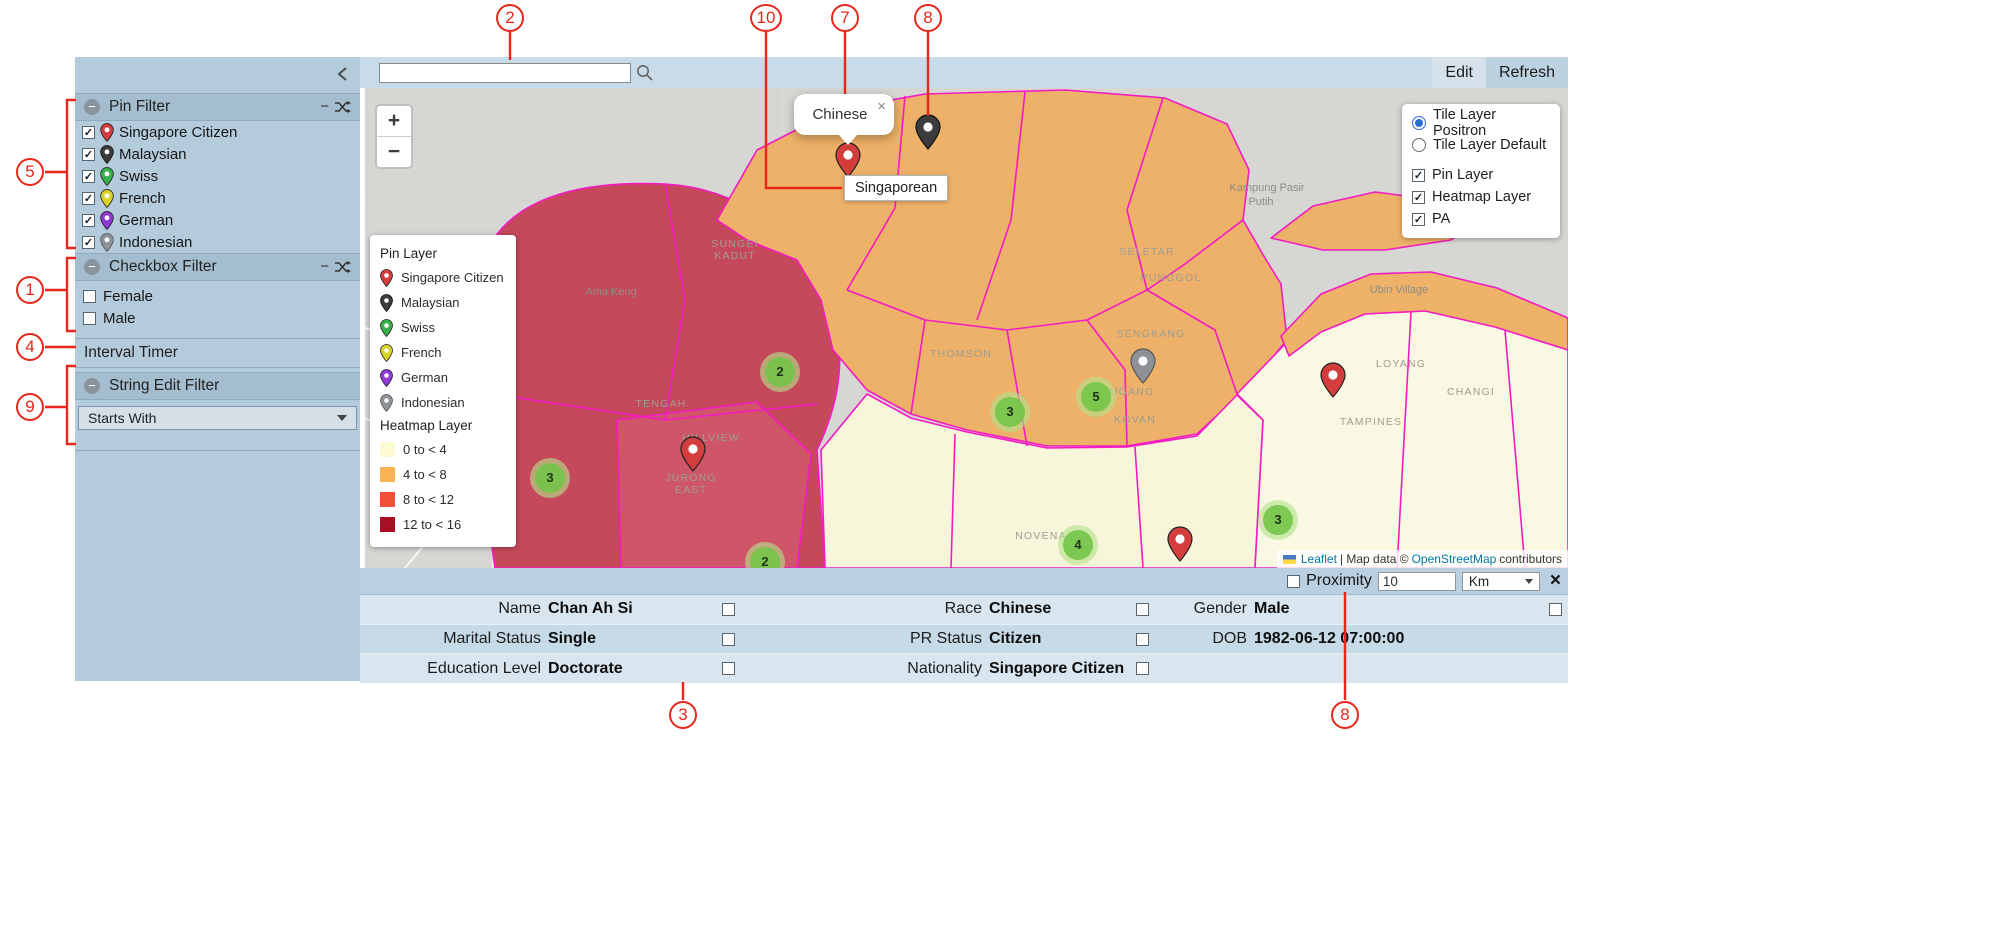 This screenshot has height=950, width=2016. What do you see at coordinates (386, 352) in the screenshot?
I see `yellow-pin-icon` at bounding box center [386, 352].